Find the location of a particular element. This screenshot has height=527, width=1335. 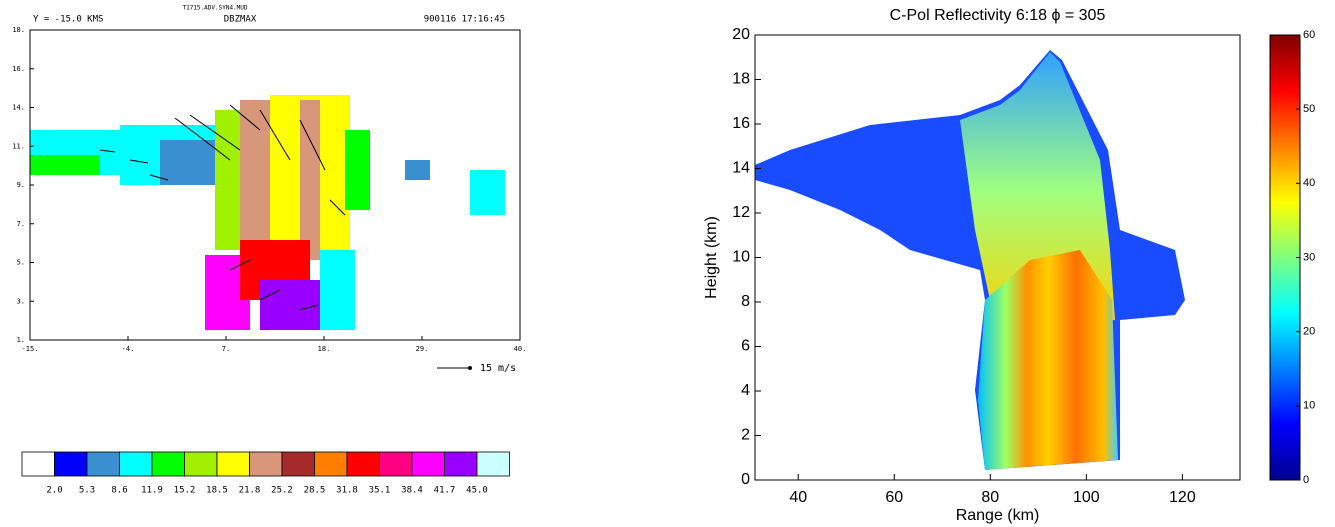

y-tick-label: 16 is located at coordinates (741, 123).